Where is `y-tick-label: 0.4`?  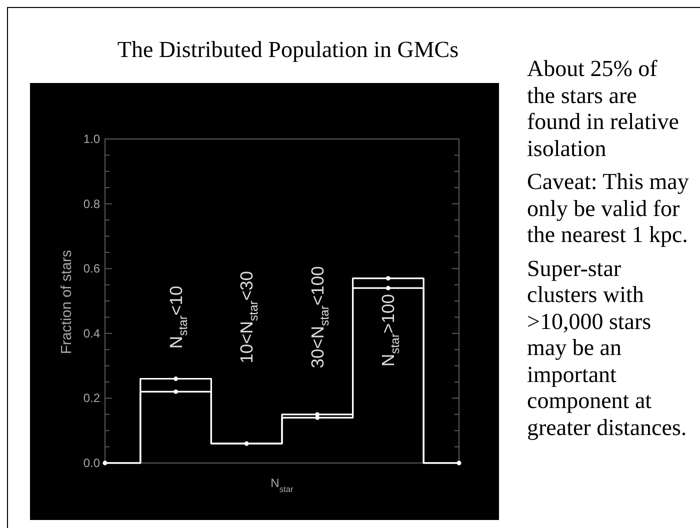
y-tick-label: 0.4 is located at coordinates (91, 333).